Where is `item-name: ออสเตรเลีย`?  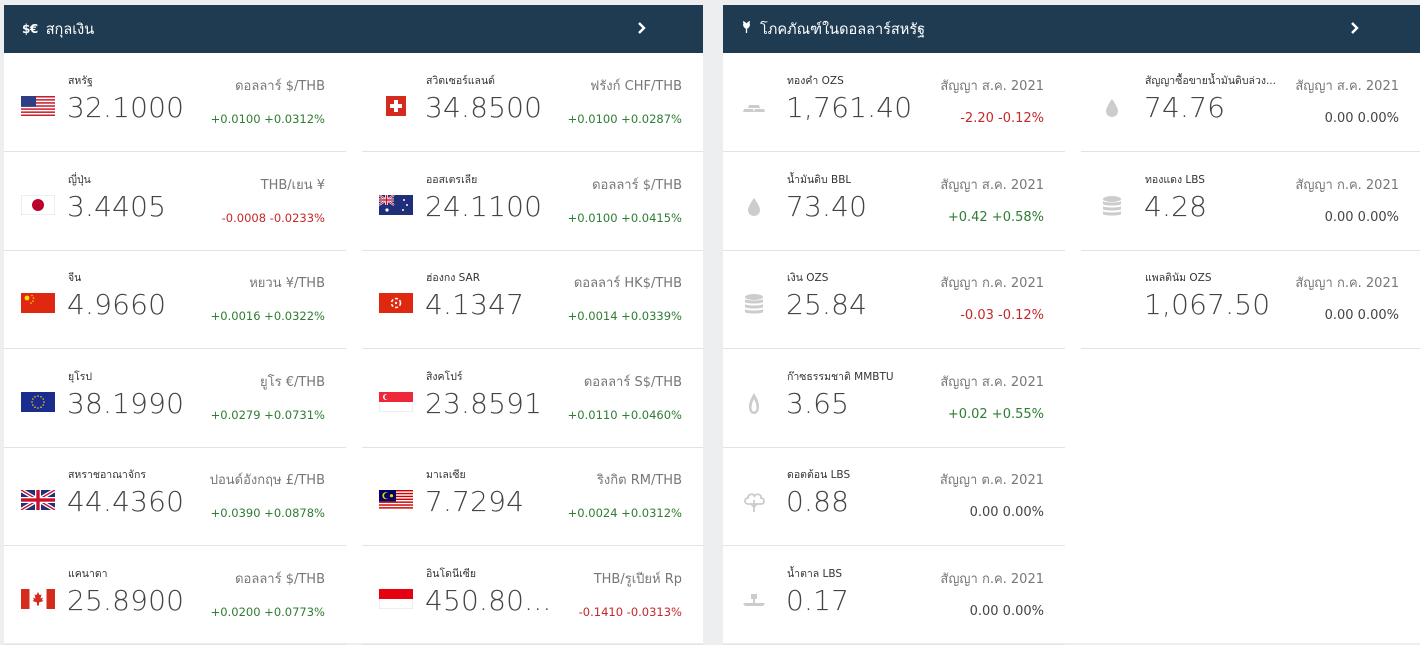 item-name: ออสเตรเลีย is located at coordinates (452, 179).